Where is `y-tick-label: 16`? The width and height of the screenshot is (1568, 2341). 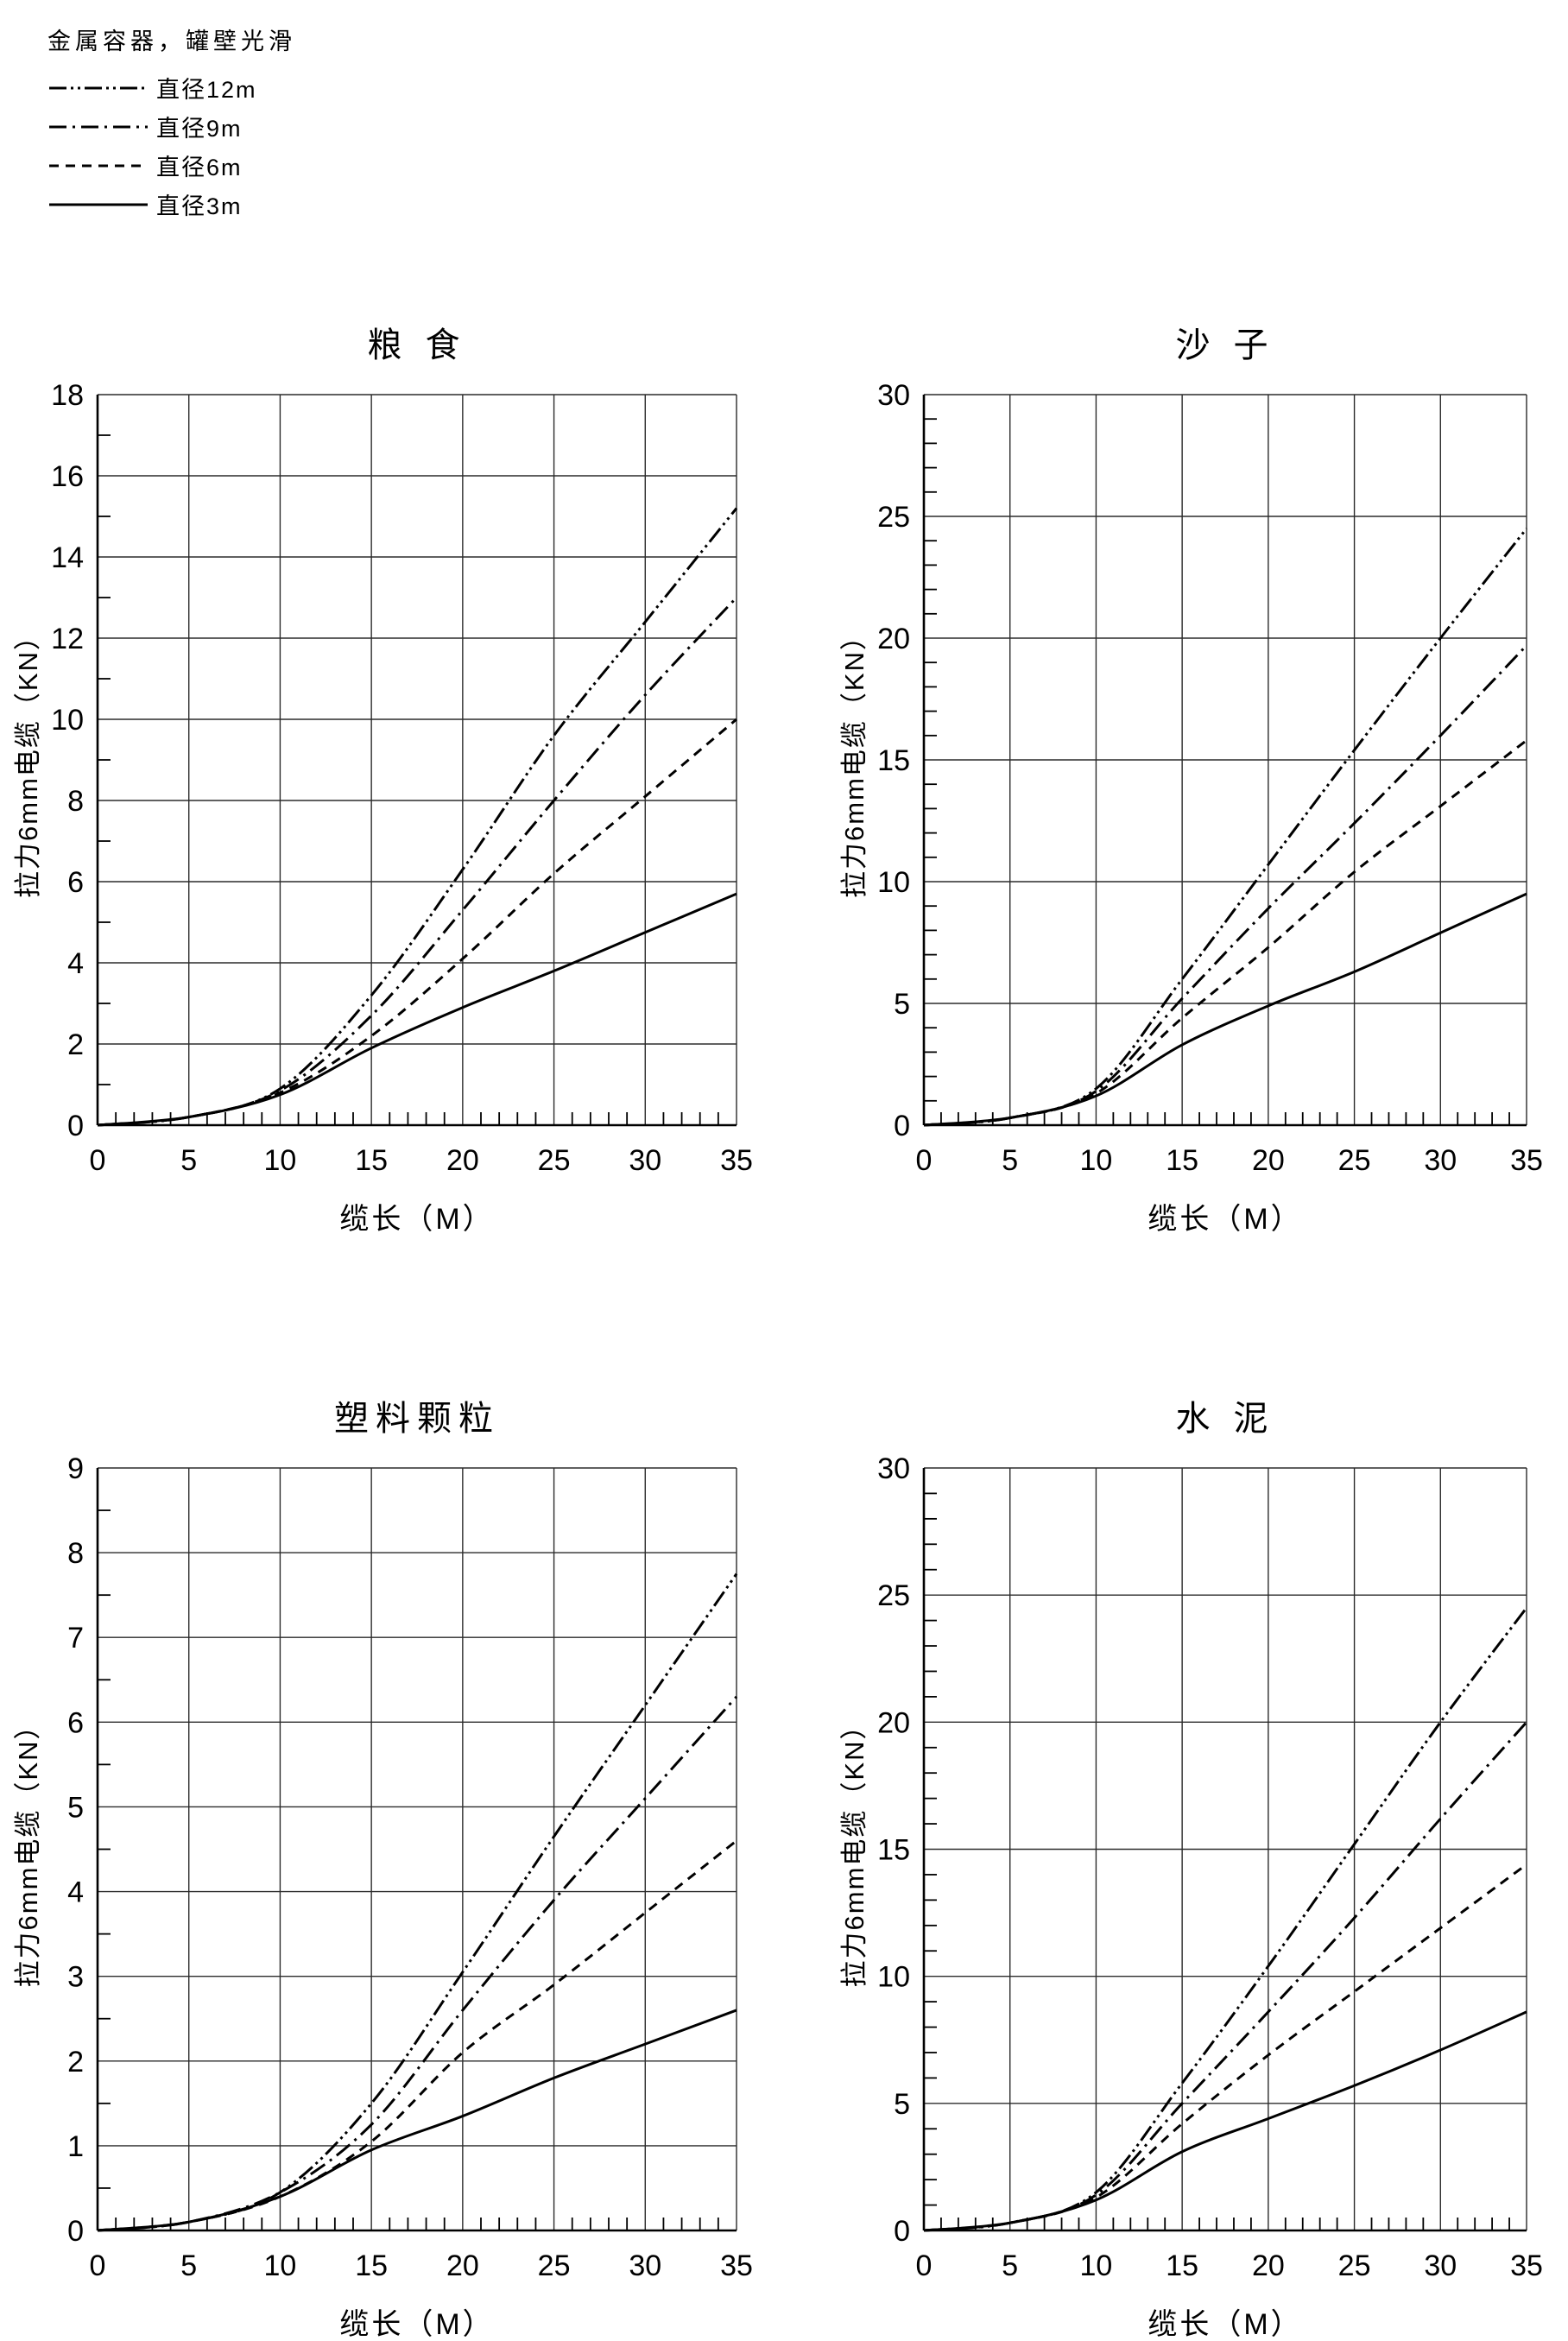
y-tick-label: 16 is located at coordinates (67, 476).